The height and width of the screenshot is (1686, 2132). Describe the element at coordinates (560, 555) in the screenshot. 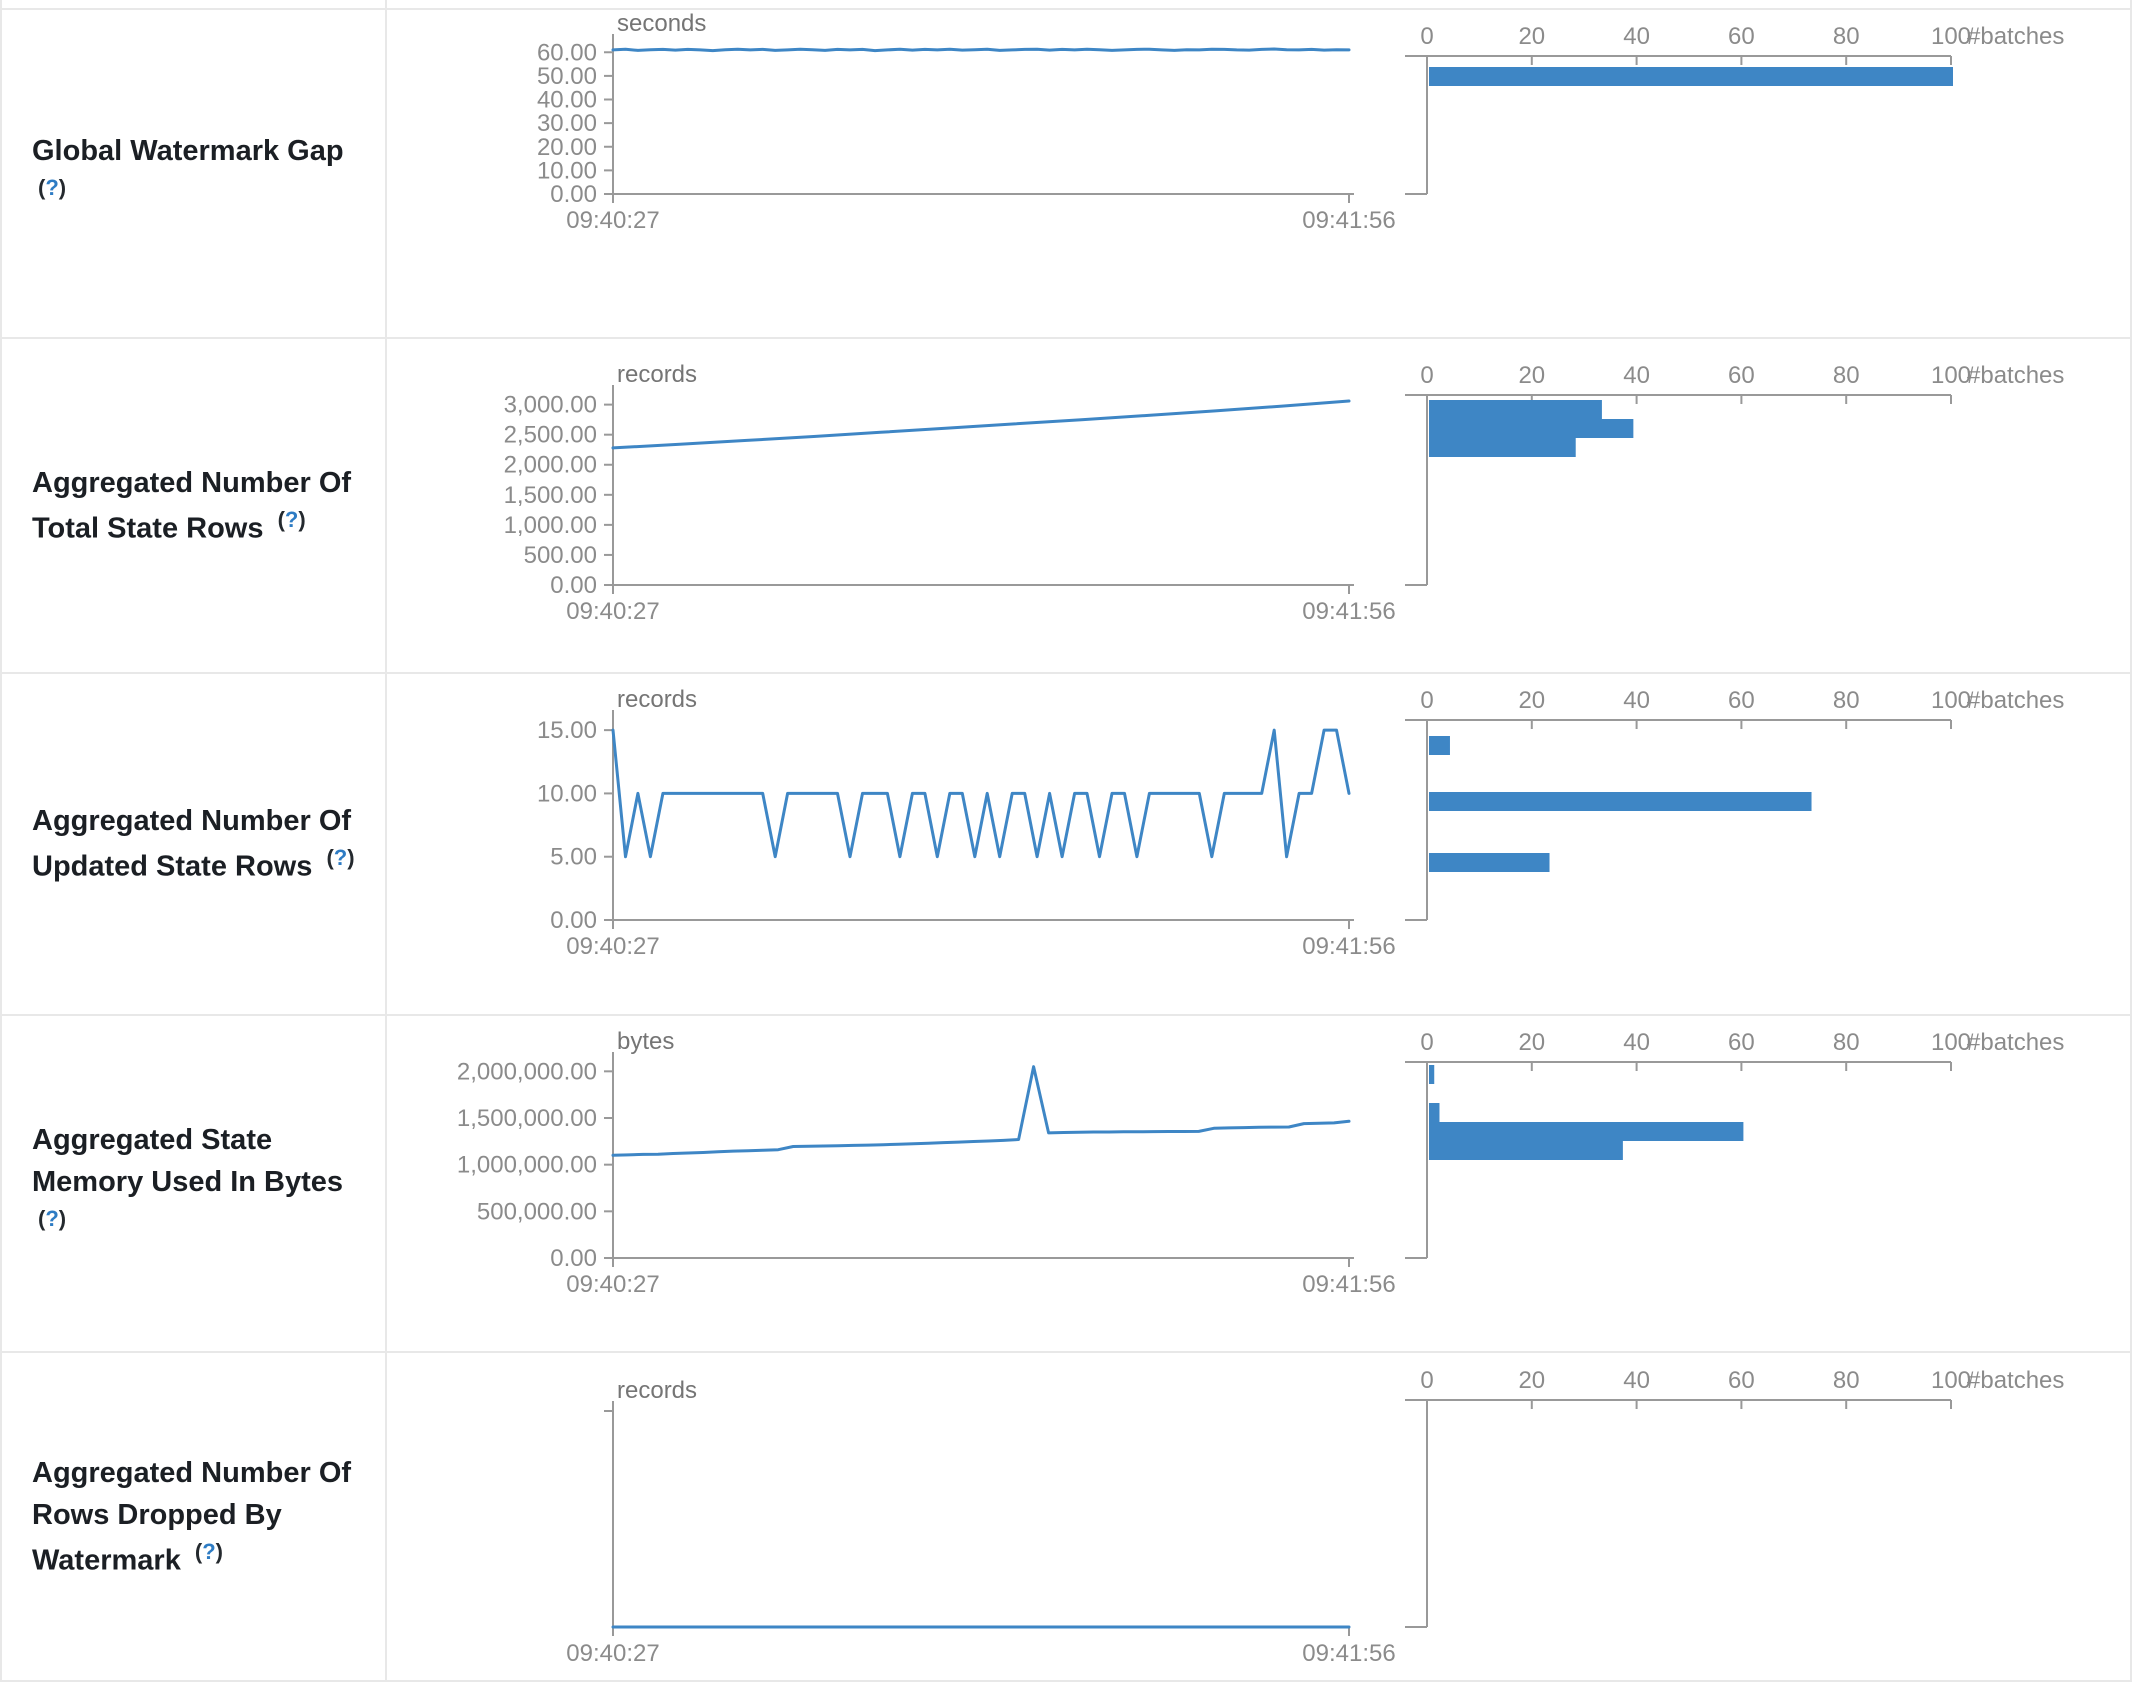

I see `y-tick-label: 500.00` at that location.